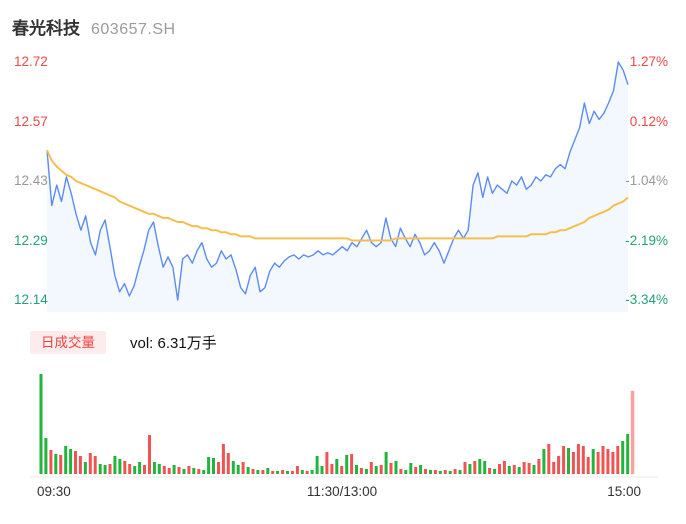  I want to click on stock-code: 603657.SH, so click(133, 29).